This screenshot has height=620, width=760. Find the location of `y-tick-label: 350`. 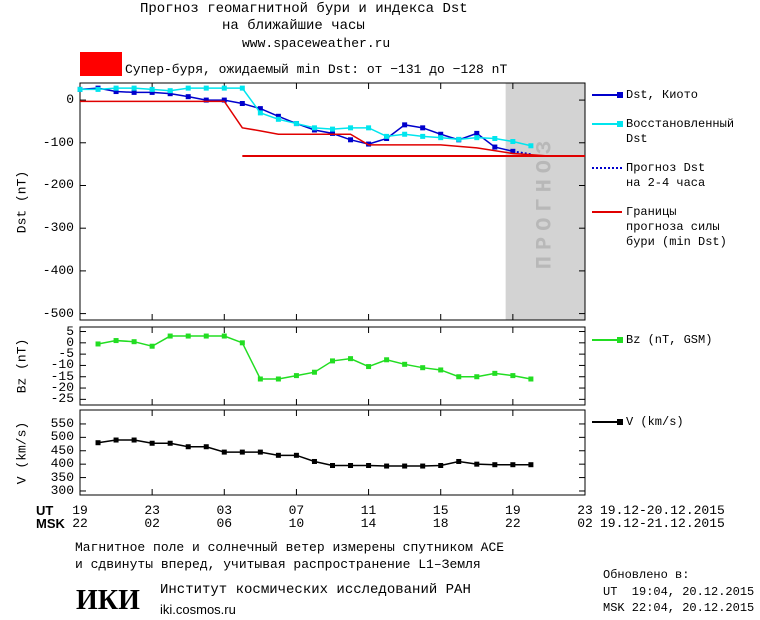

y-tick-label: 350 is located at coordinates (62, 477).